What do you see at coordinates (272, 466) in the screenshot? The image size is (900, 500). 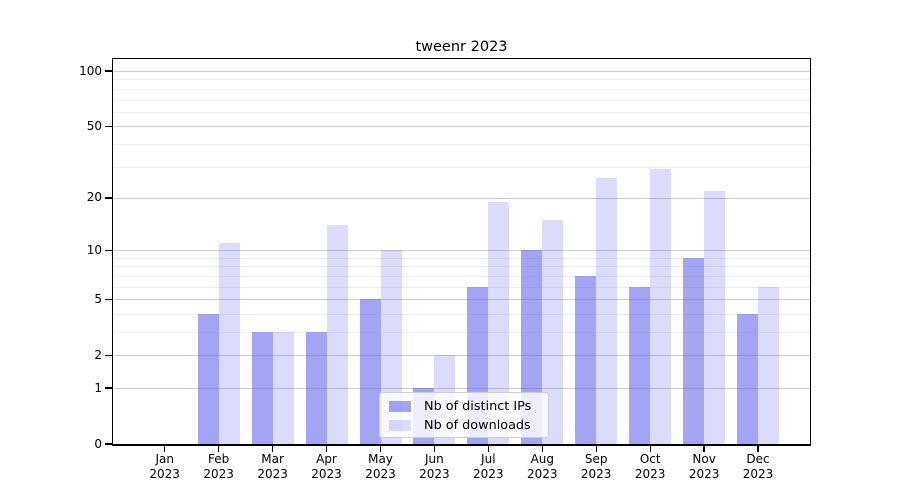 I see `x-tick-label: Mar 2023` at bounding box center [272, 466].